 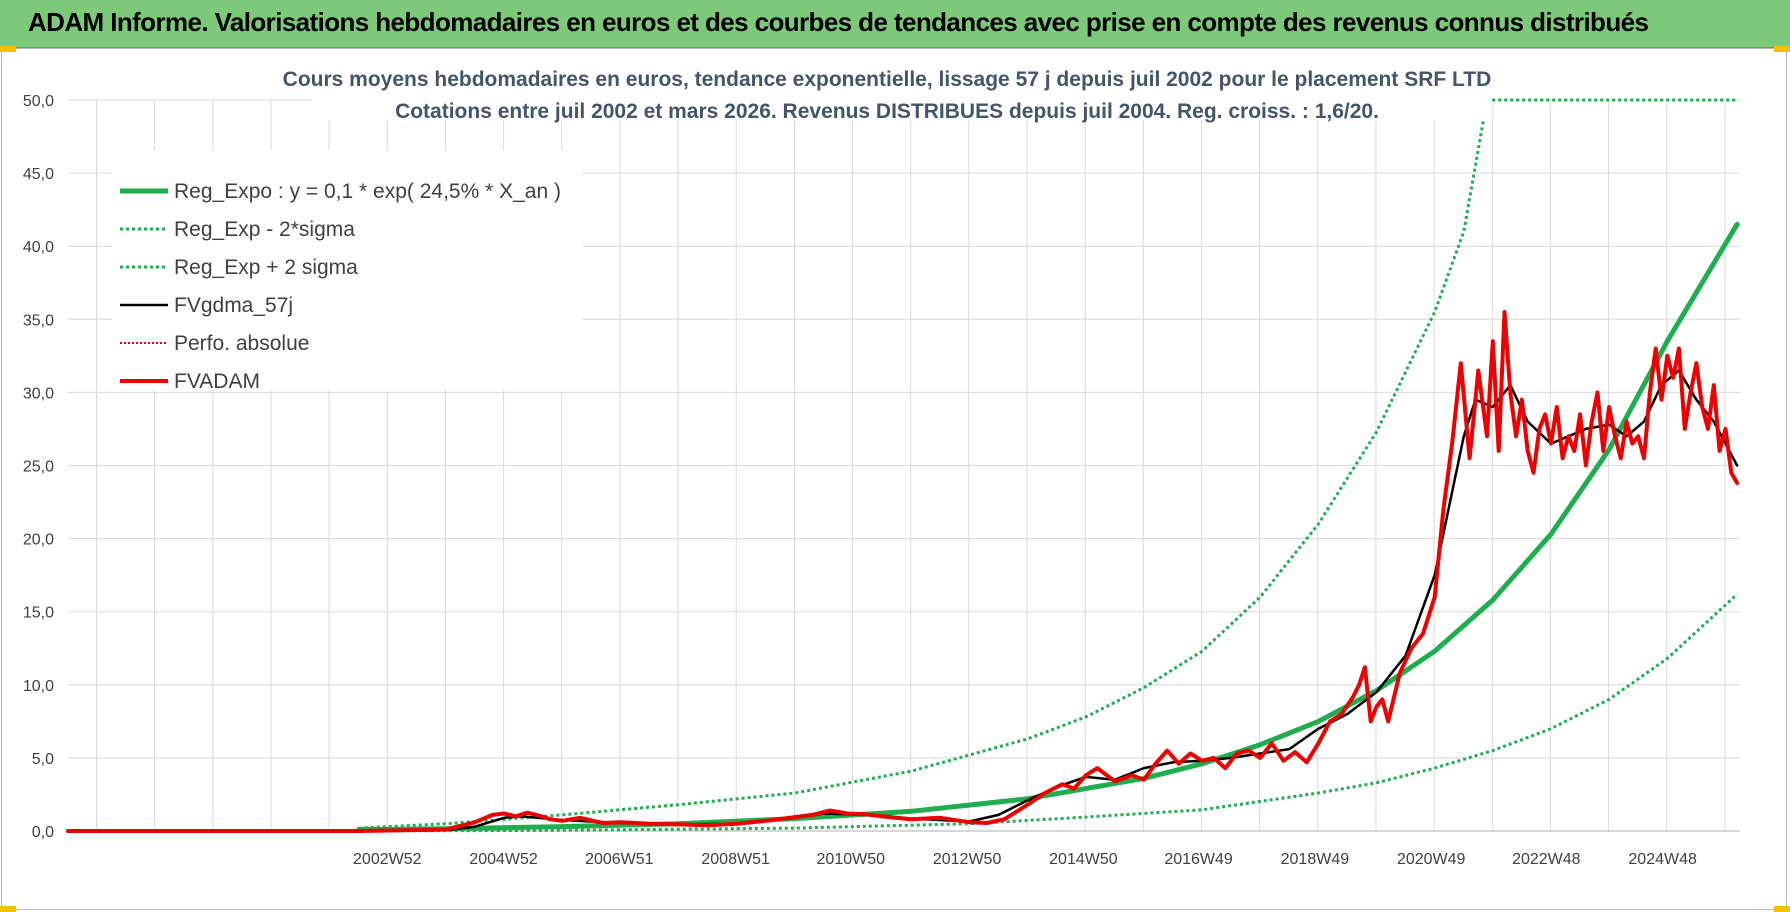 I want to click on y-tick-label: 10,0, so click(x=38, y=686).